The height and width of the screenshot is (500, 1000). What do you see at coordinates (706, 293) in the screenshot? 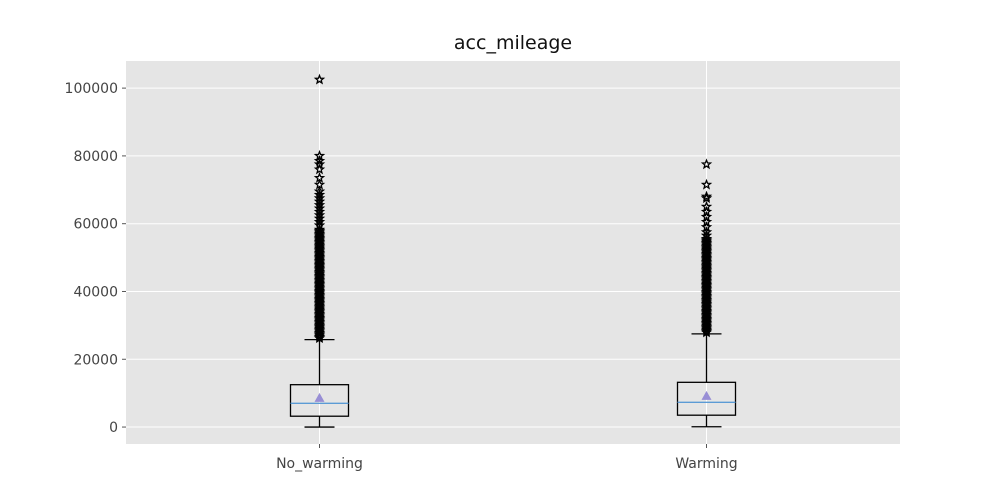
I see `box-group-warming` at bounding box center [706, 293].